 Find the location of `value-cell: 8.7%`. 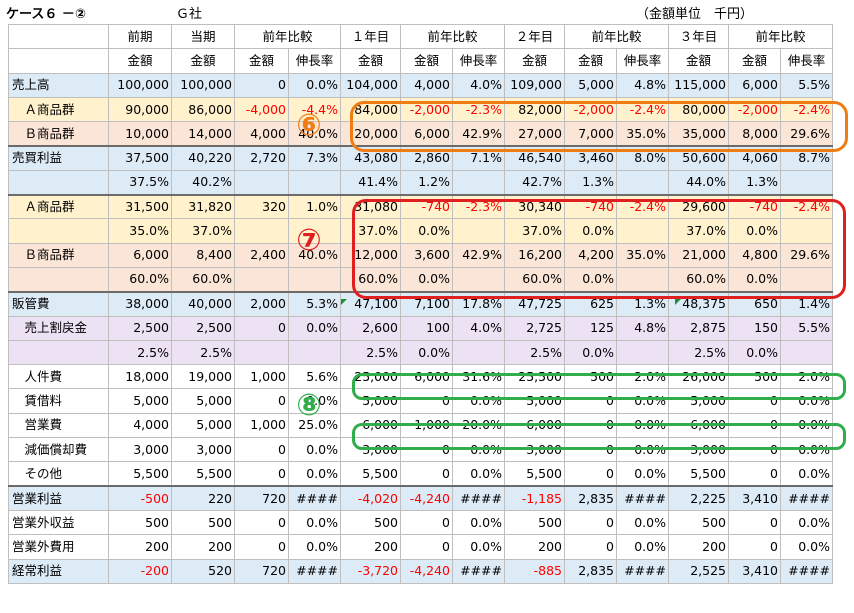

value-cell: 8.7% is located at coordinates (806, 157).